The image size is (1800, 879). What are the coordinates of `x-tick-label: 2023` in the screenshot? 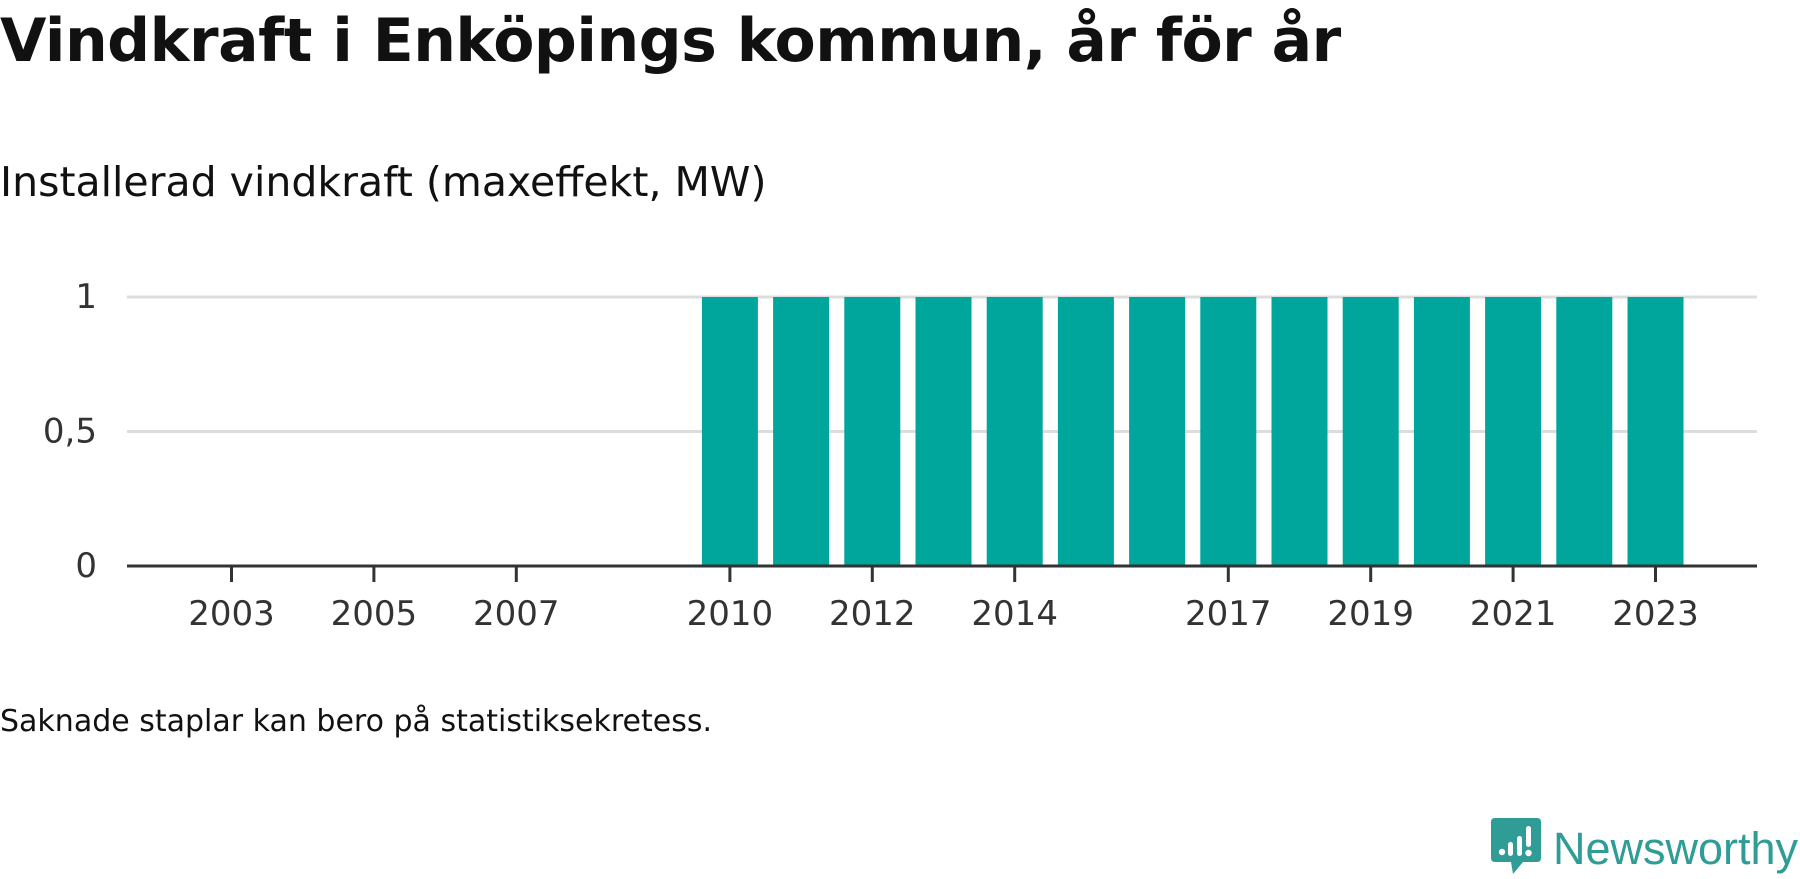 It's located at (1655, 614).